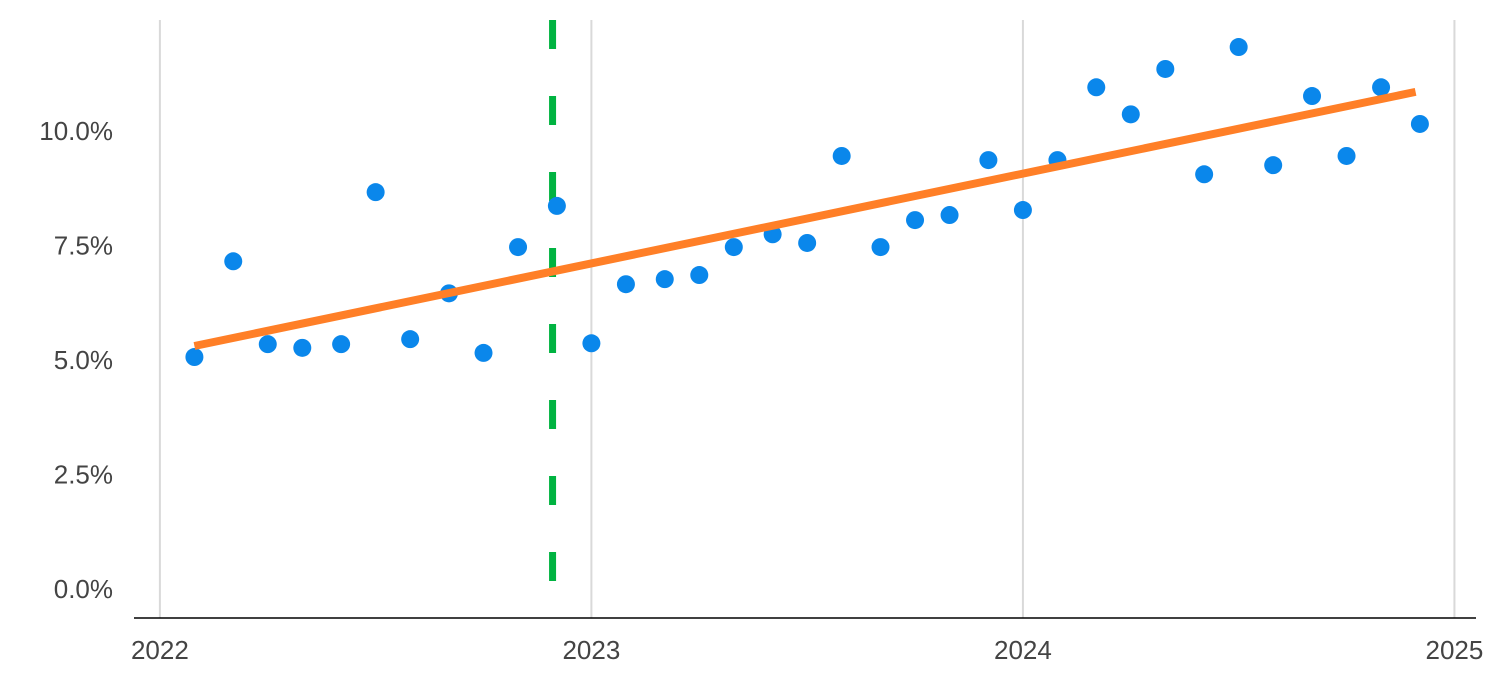  I want to click on y-tick-label: 10.0%, so click(76, 131).